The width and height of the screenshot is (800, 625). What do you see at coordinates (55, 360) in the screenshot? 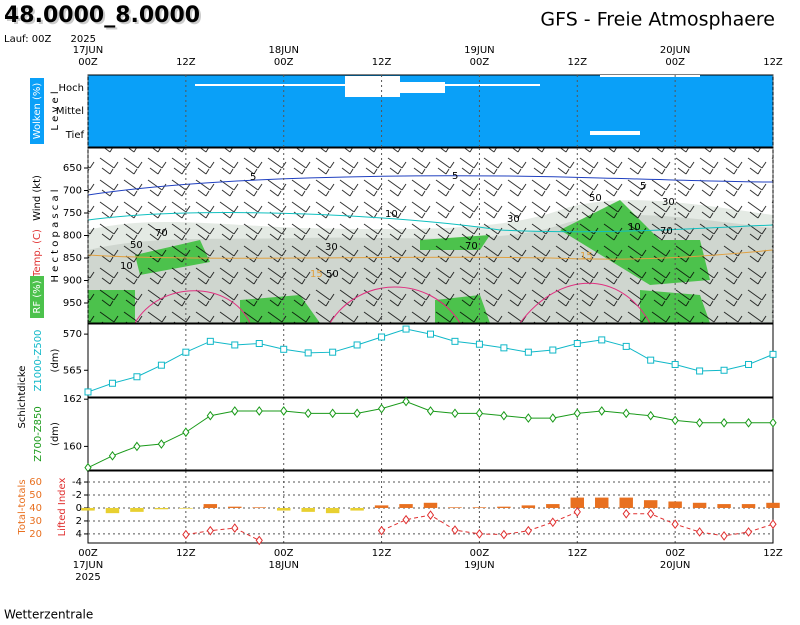
I see `unit-label: (dm)` at bounding box center [55, 360].